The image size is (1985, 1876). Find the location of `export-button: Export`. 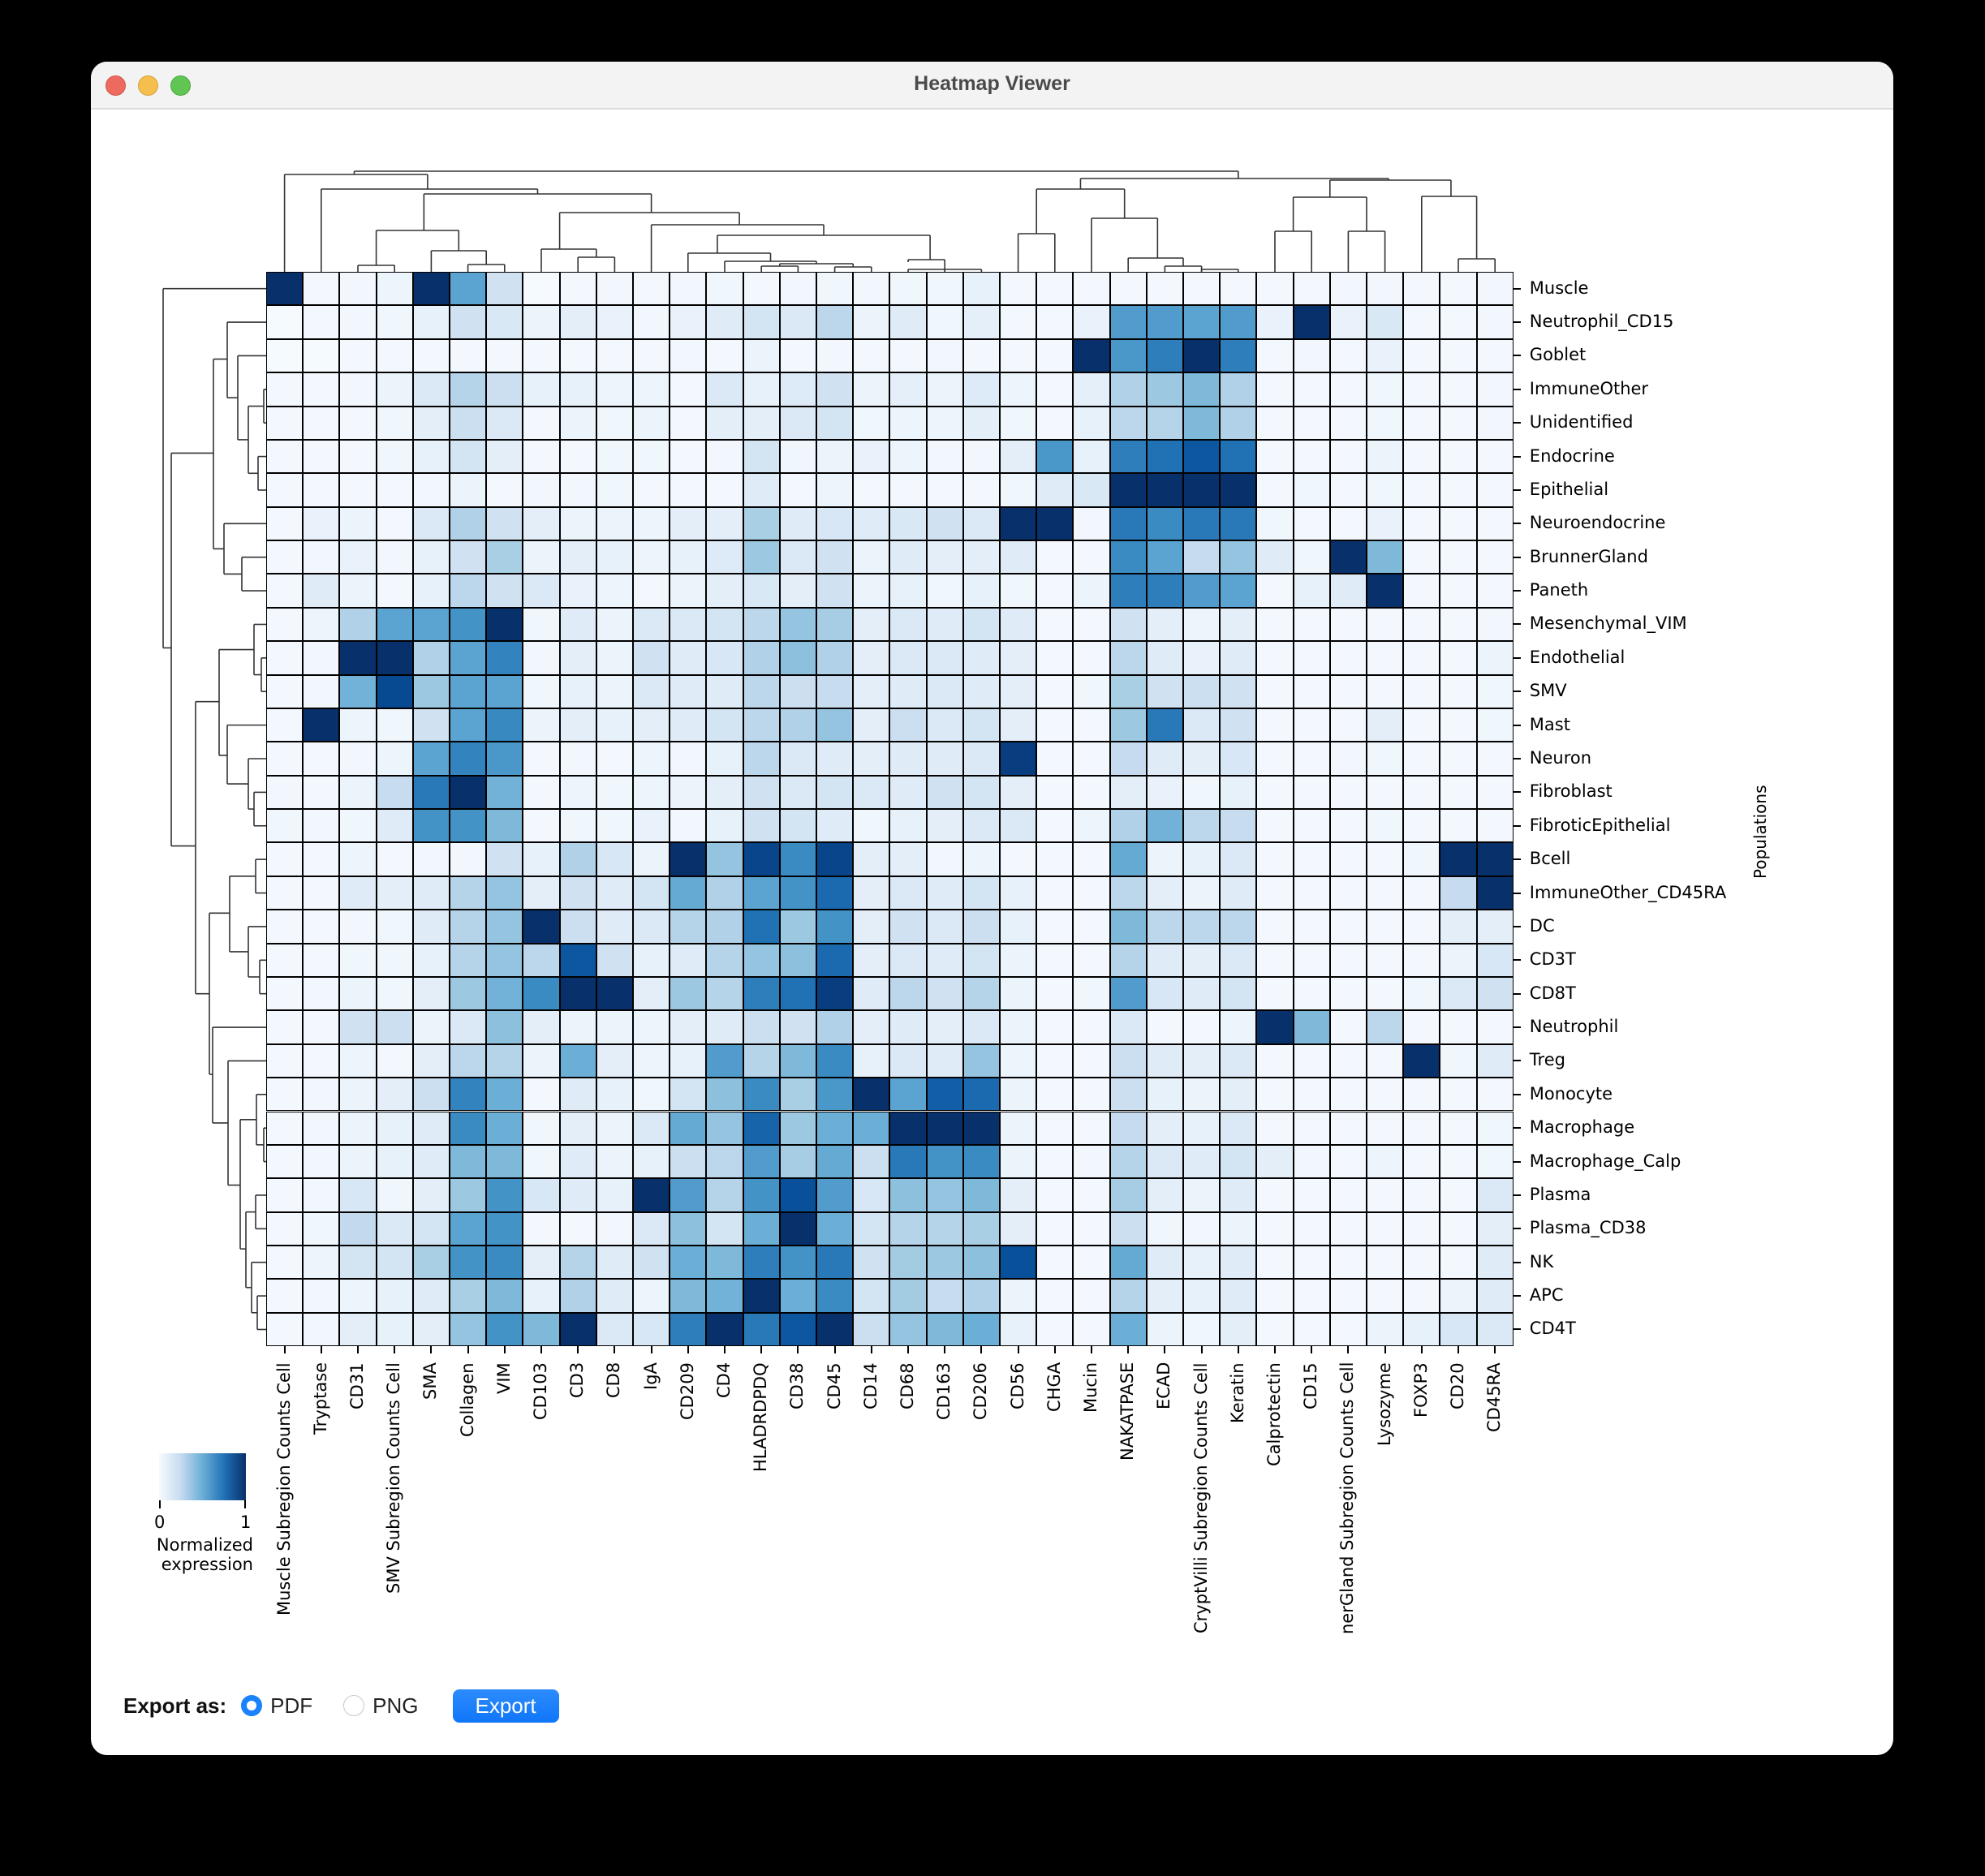

export-button: Export is located at coordinates (505, 1706).